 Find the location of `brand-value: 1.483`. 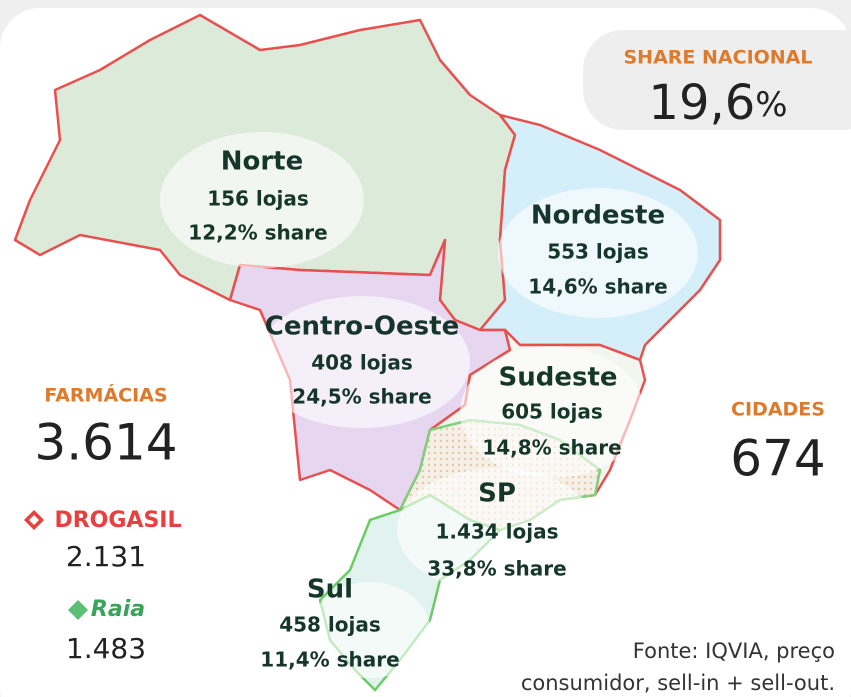

brand-value: 1.483 is located at coordinates (106, 648).